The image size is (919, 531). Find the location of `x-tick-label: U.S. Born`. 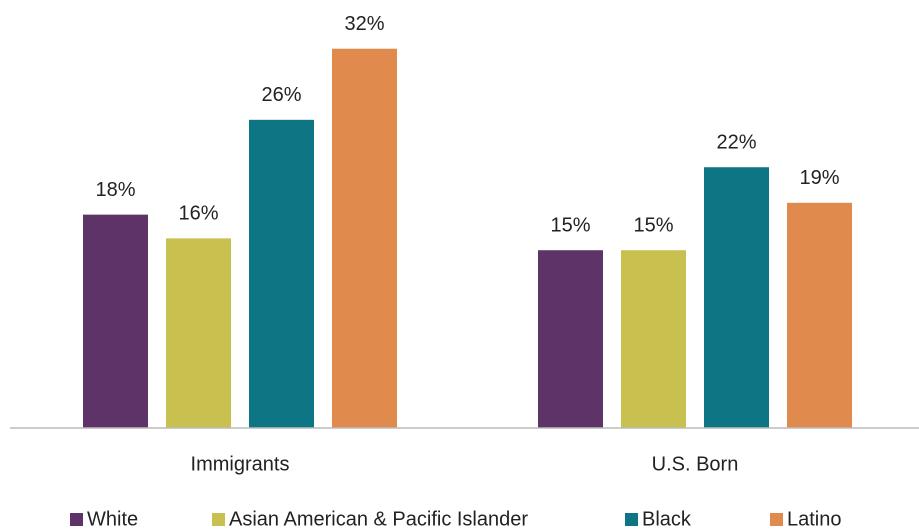

x-tick-label: U.S. Born is located at coordinates (695, 464).